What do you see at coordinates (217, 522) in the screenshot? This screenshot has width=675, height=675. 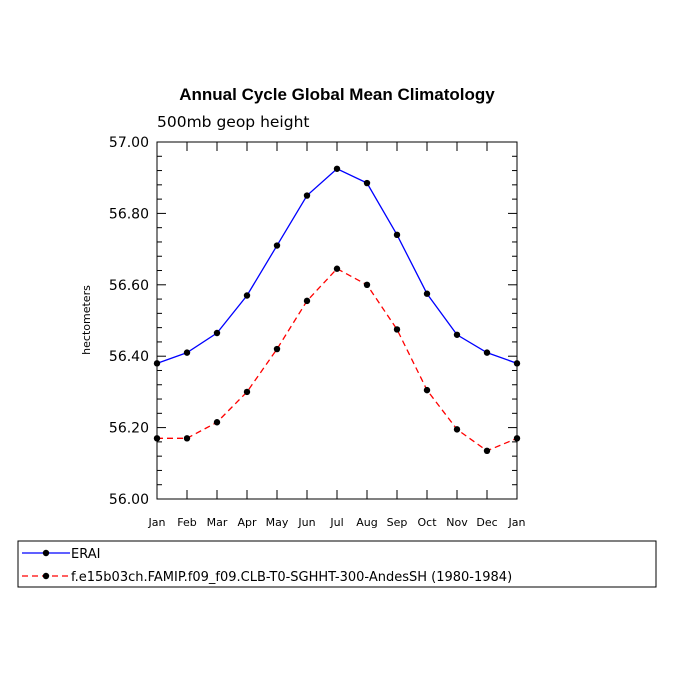 I see `x-tick-label: Mar` at bounding box center [217, 522].